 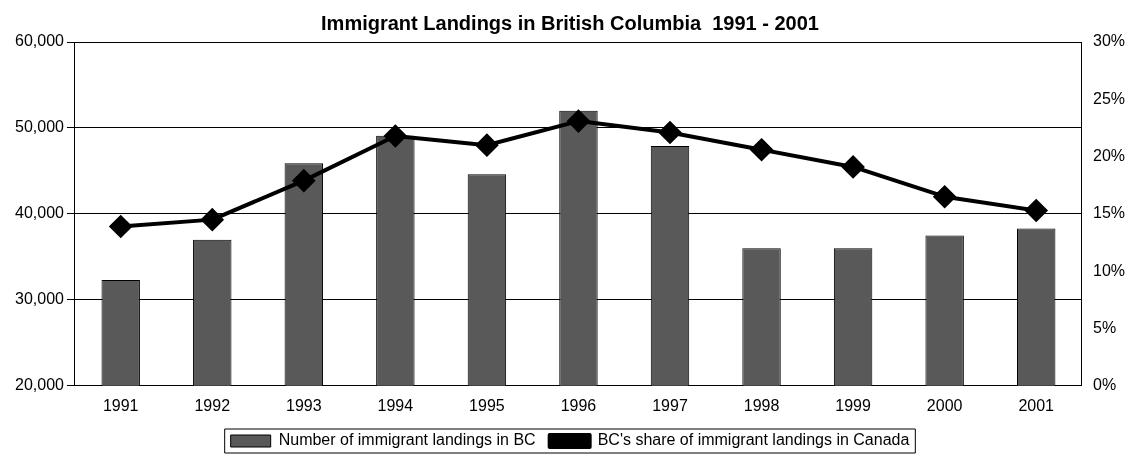 What do you see at coordinates (1036, 405) in the screenshot?
I see `x-tick-label: 2001` at bounding box center [1036, 405].